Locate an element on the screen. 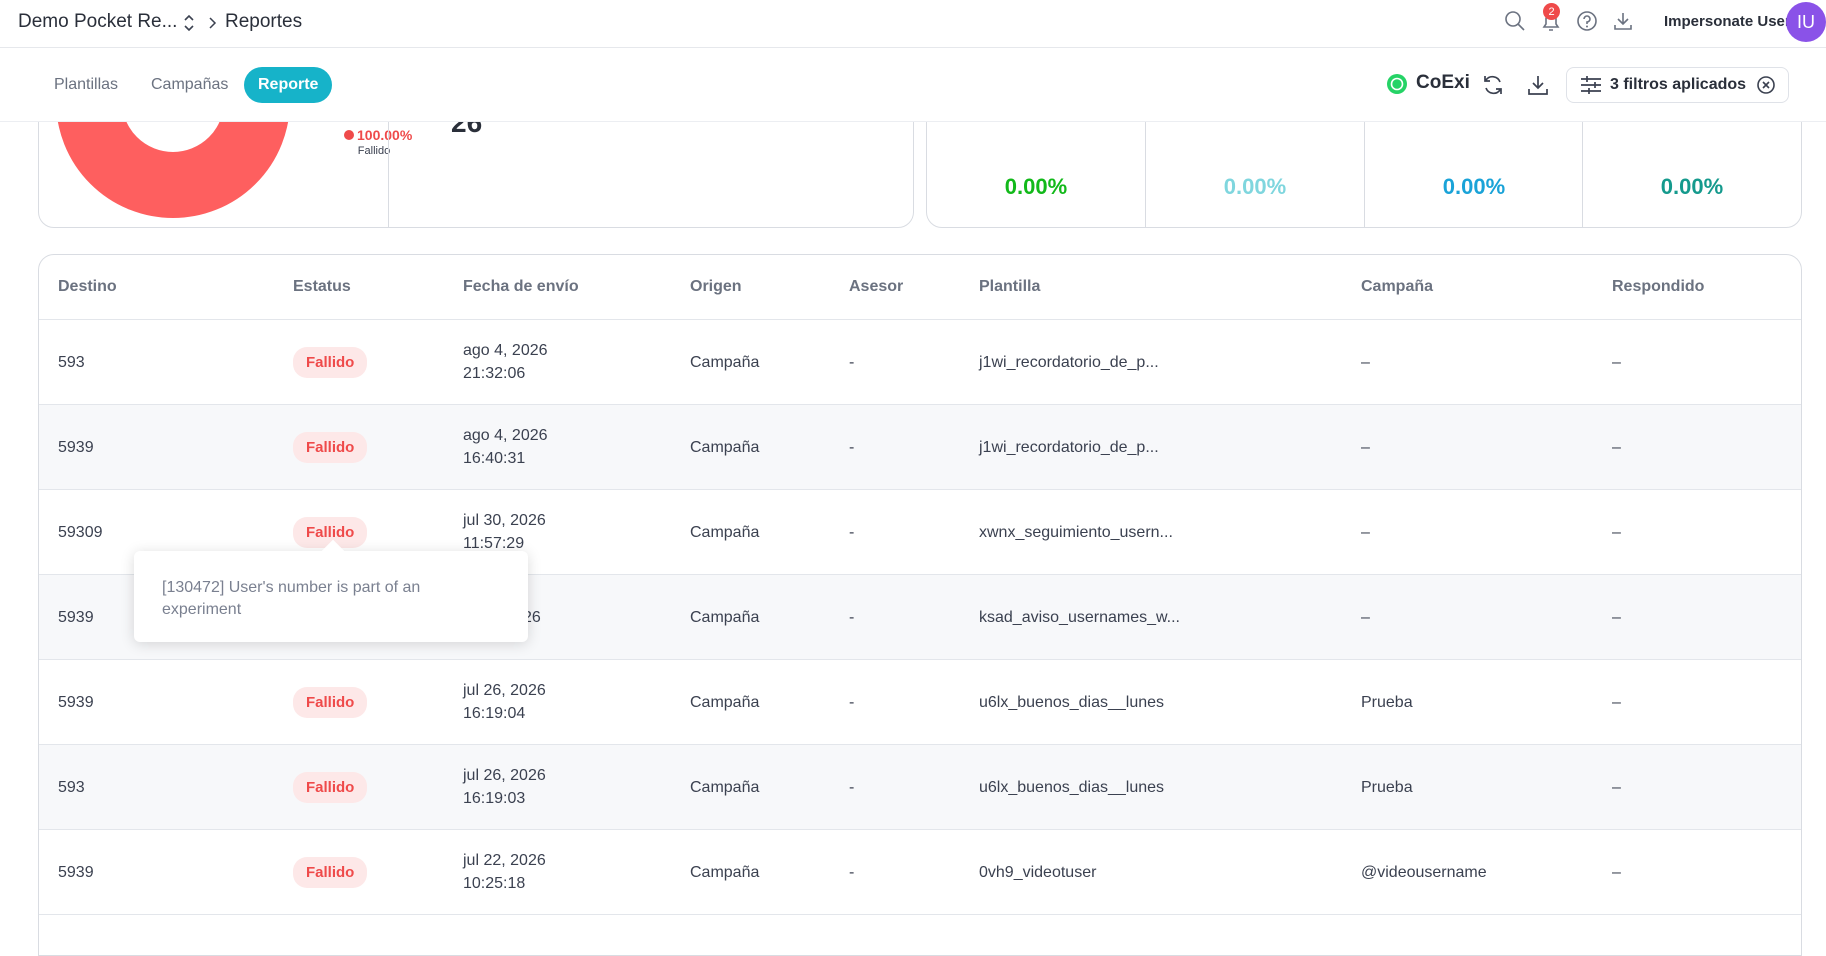 The width and height of the screenshot is (1826, 956). chevron-icon is located at coordinates (213, 23).